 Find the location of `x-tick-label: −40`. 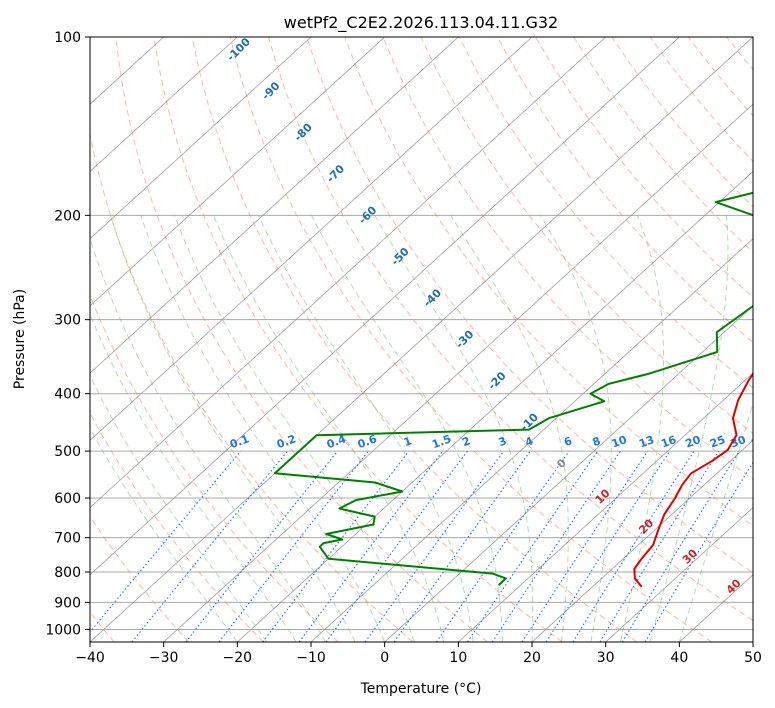

x-tick-label: −40 is located at coordinates (90, 658).